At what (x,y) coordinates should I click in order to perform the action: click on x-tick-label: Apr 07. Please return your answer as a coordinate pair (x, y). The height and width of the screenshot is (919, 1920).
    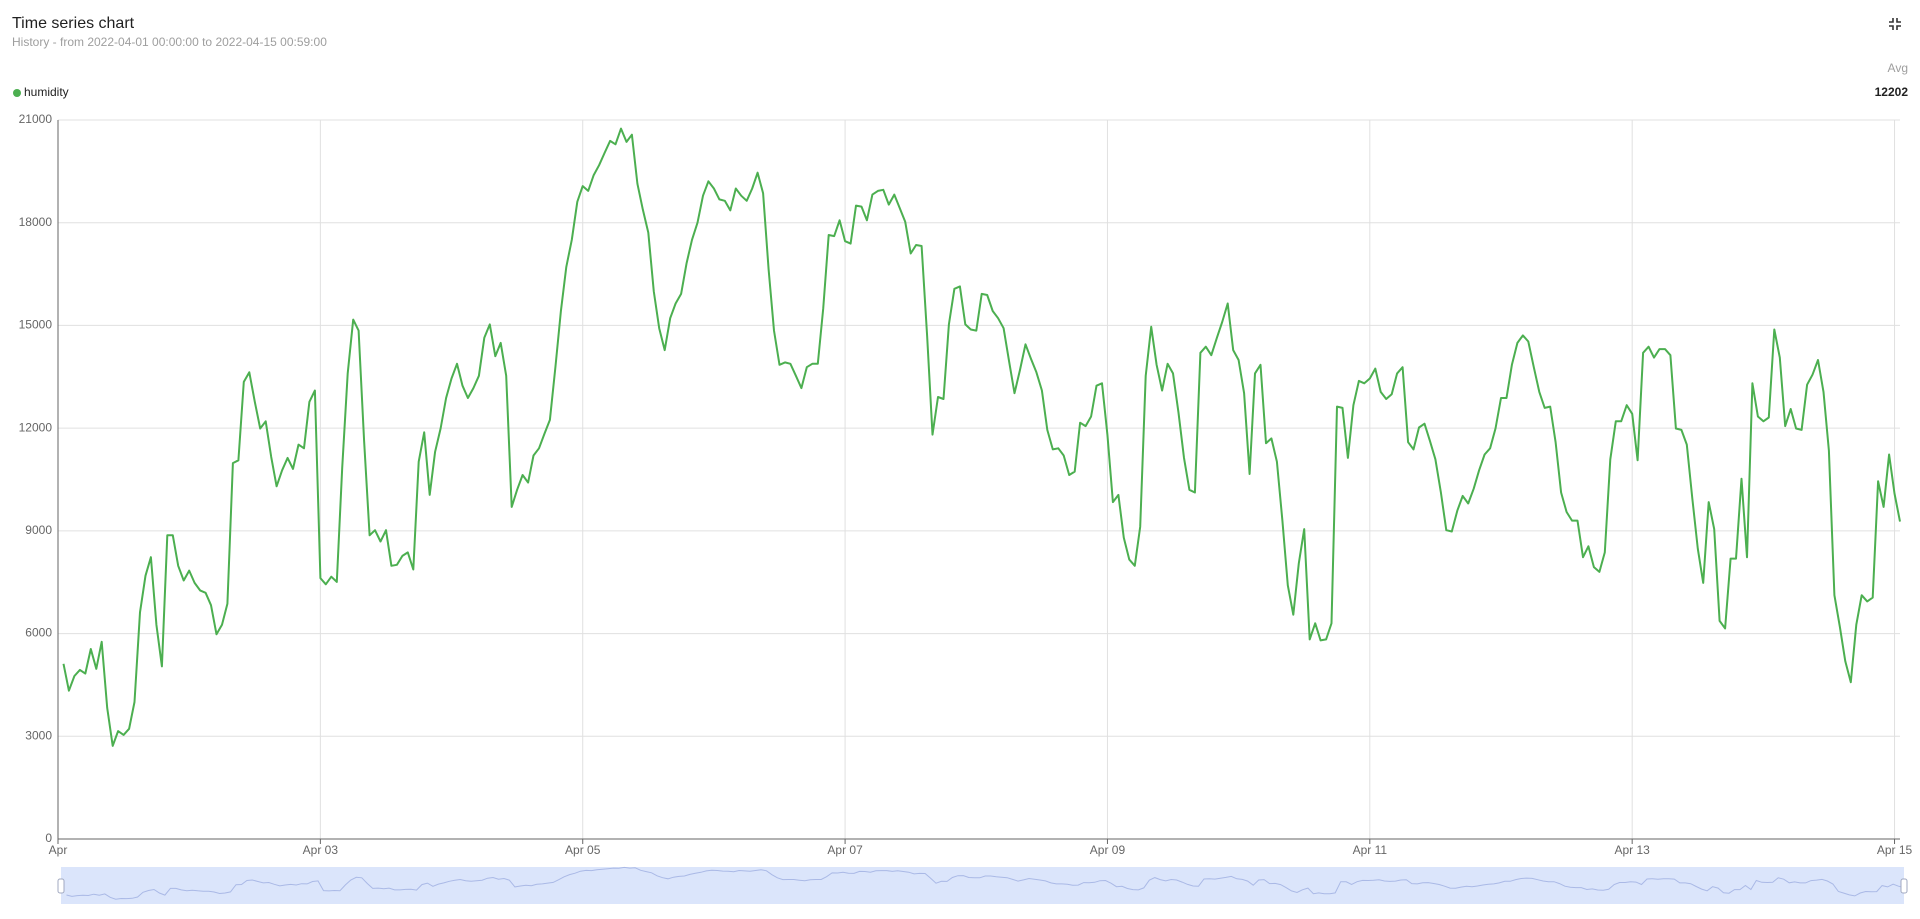
    Looking at the image, I should click on (845, 850).